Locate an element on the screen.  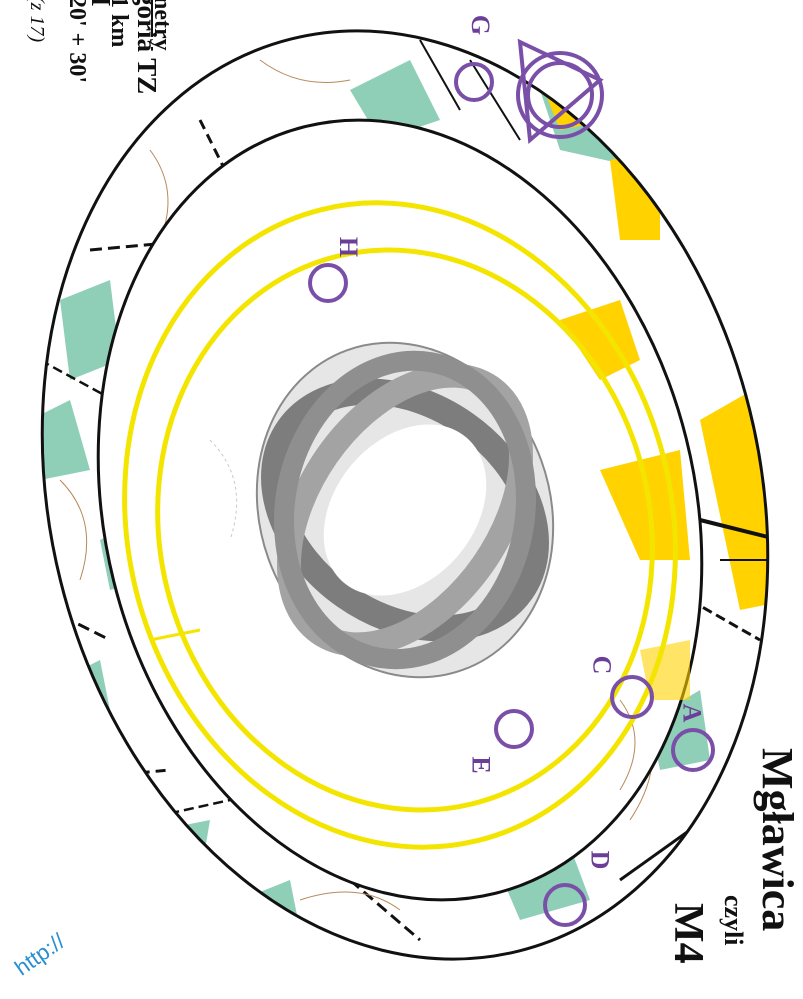
control-A-label: A is located at coordinates (692, 713).